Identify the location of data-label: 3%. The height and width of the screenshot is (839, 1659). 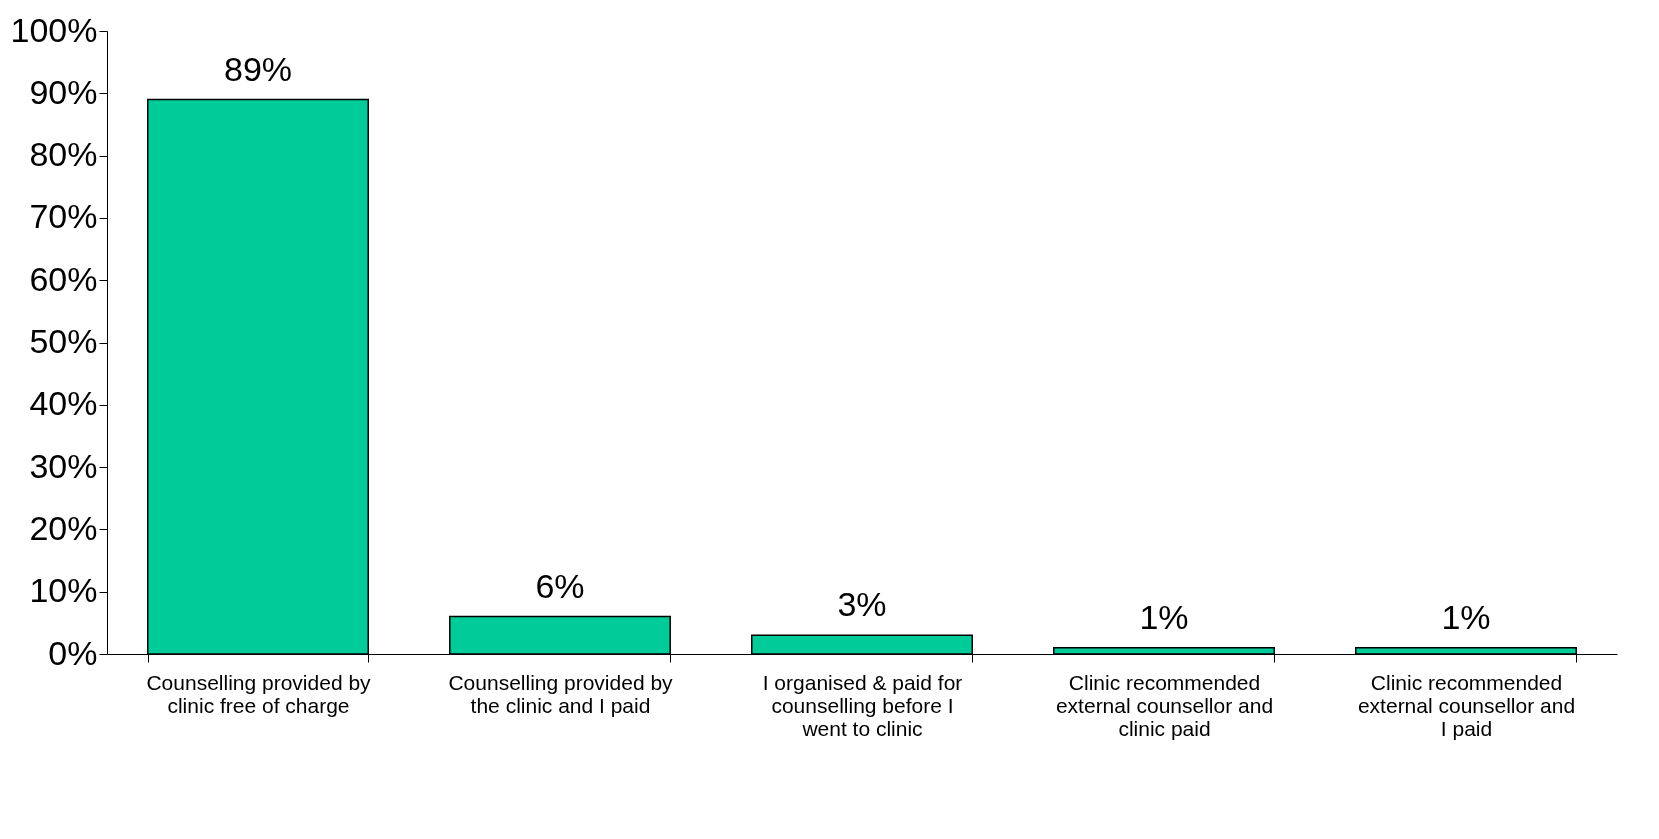
(862, 604).